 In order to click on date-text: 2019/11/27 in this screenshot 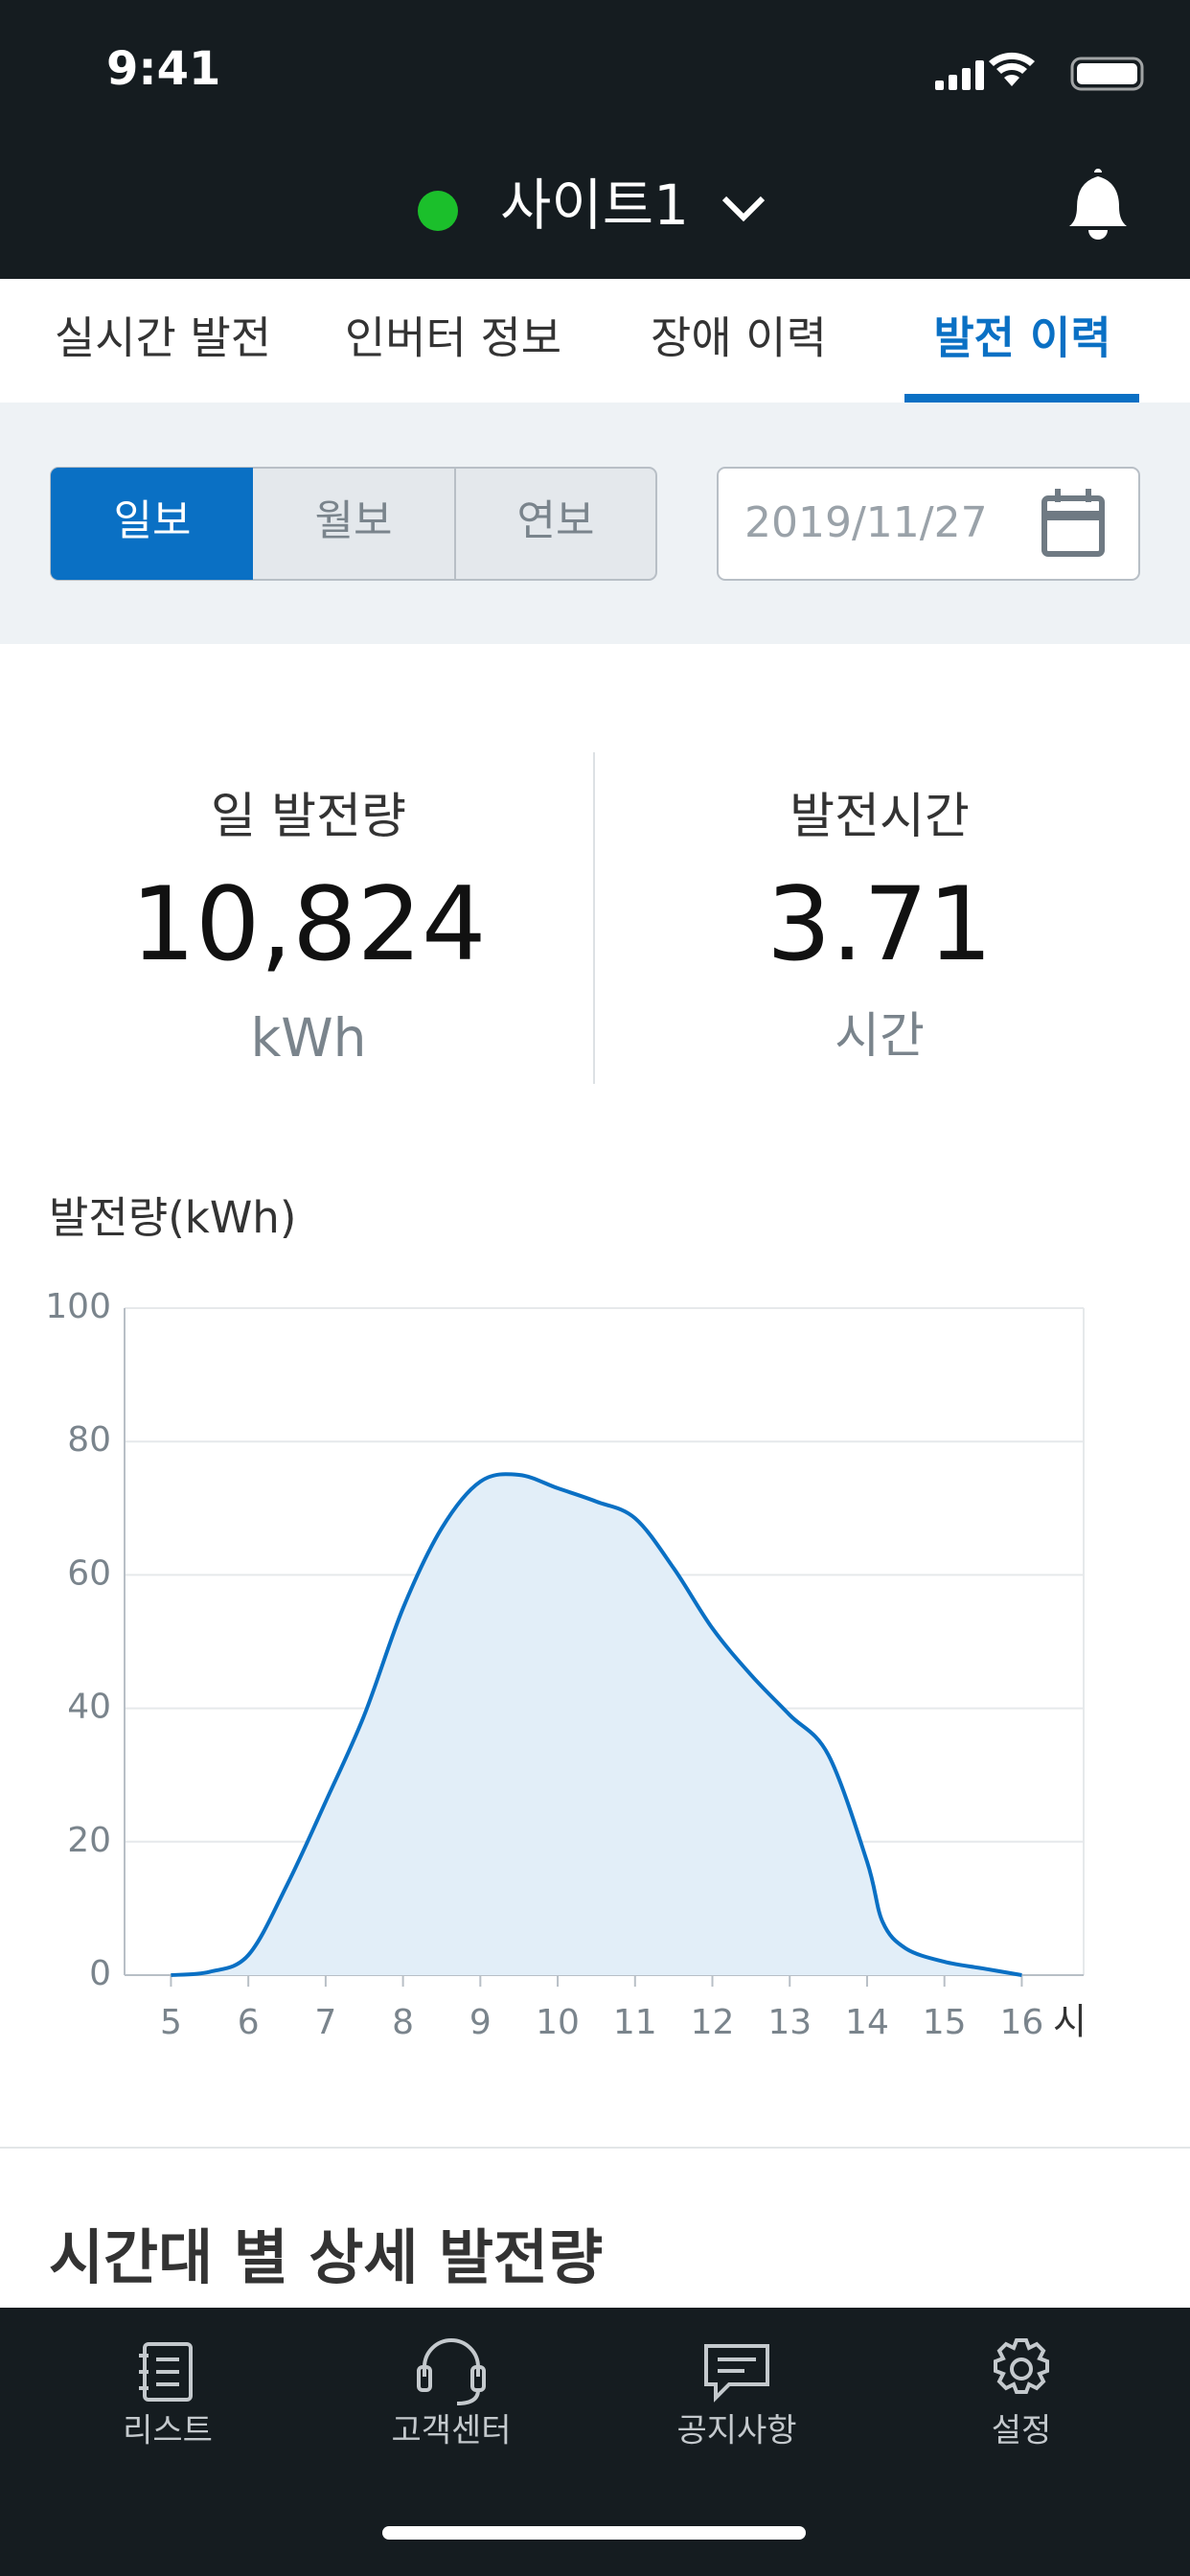, I will do `click(866, 522)`.